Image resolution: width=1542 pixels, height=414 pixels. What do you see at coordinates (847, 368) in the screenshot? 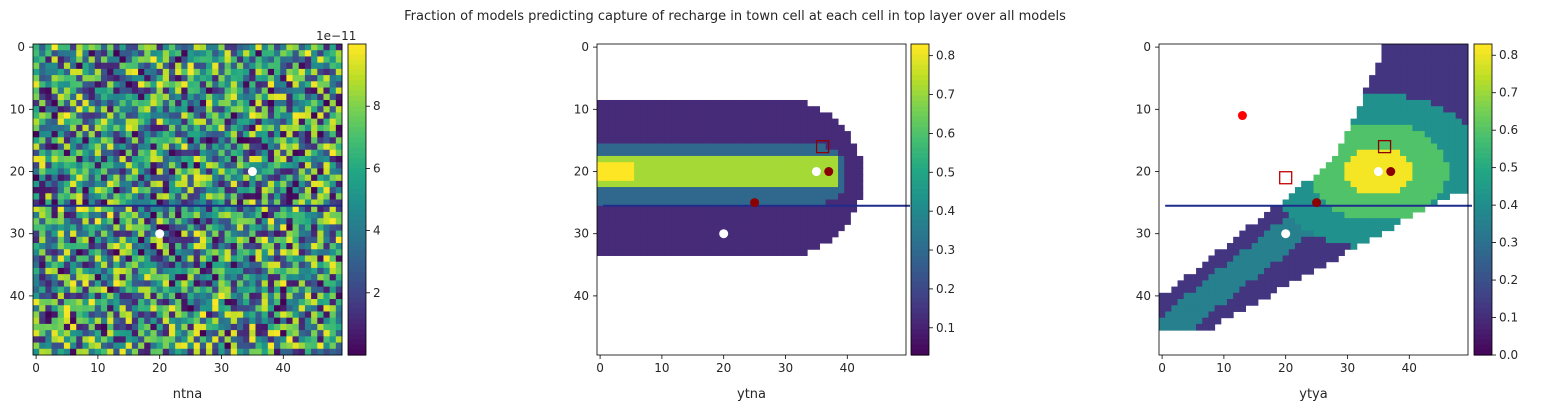
I see `x-tick-label: 40` at bounding box center [847, 368].